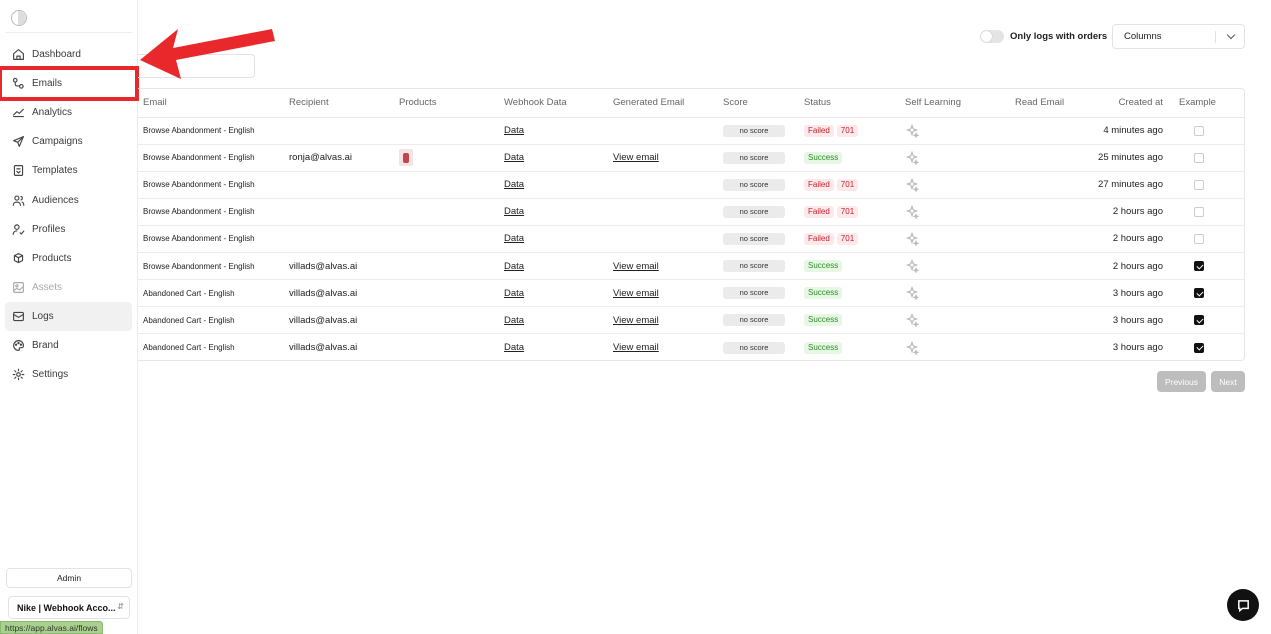  What do you see at coordinates (558, 103) in the screenshot?
I see `column-header-webhook-data: Webhook Data` at bounding box center [558, 103].